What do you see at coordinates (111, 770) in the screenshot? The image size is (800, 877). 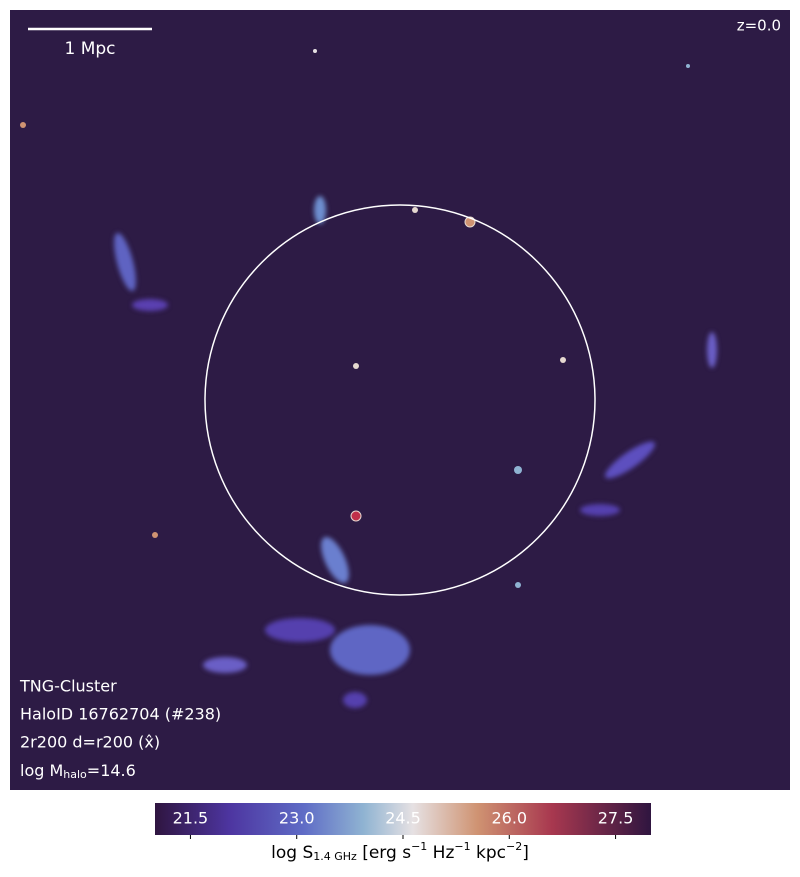 I see `text-part: =14.6` at bounding box center [111, 770].